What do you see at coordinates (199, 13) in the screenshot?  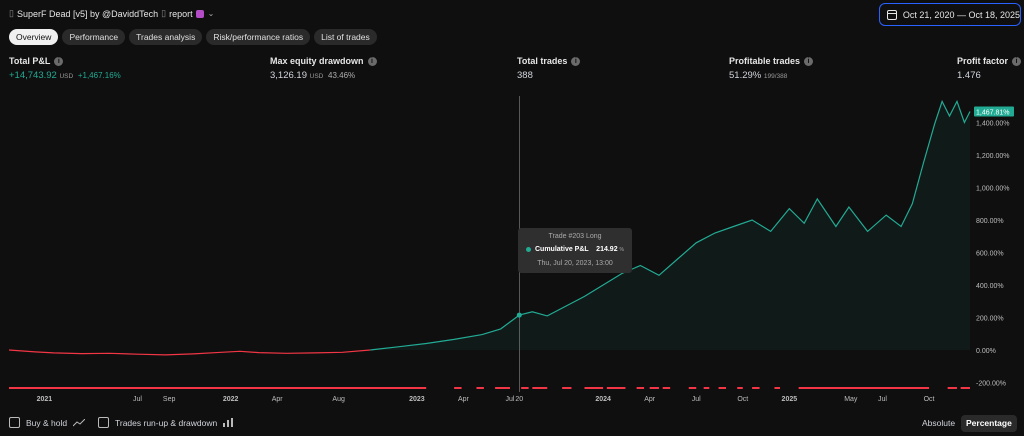 I see `report-emoji-icon` at bounding box center [199, 13].